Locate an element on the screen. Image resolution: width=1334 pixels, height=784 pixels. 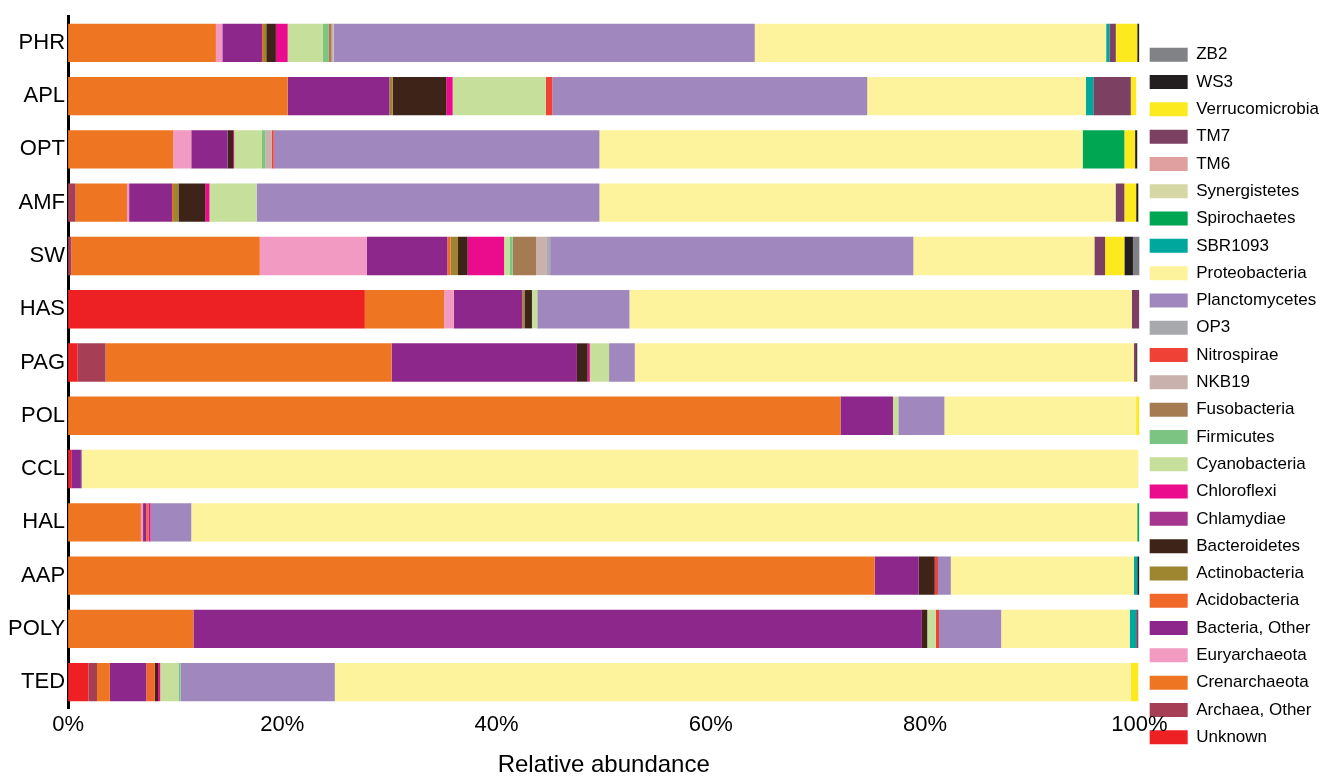
legend-label: Planctomycetes is located at coordinates (1256, 300).